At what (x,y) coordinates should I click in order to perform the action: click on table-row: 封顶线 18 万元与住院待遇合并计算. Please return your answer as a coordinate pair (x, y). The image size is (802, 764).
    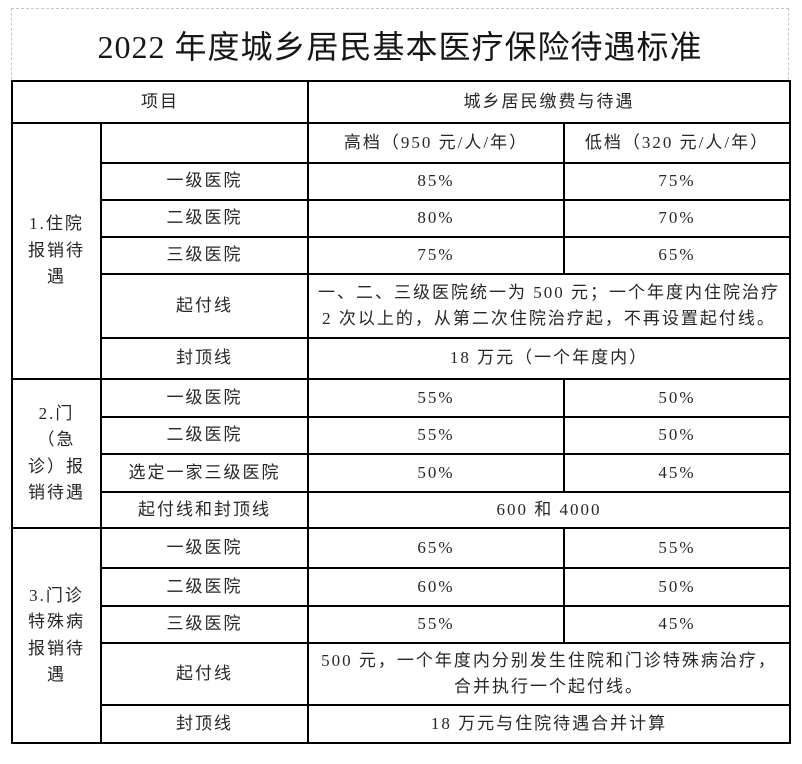
    Looking at the image, I should click on (401, 724).